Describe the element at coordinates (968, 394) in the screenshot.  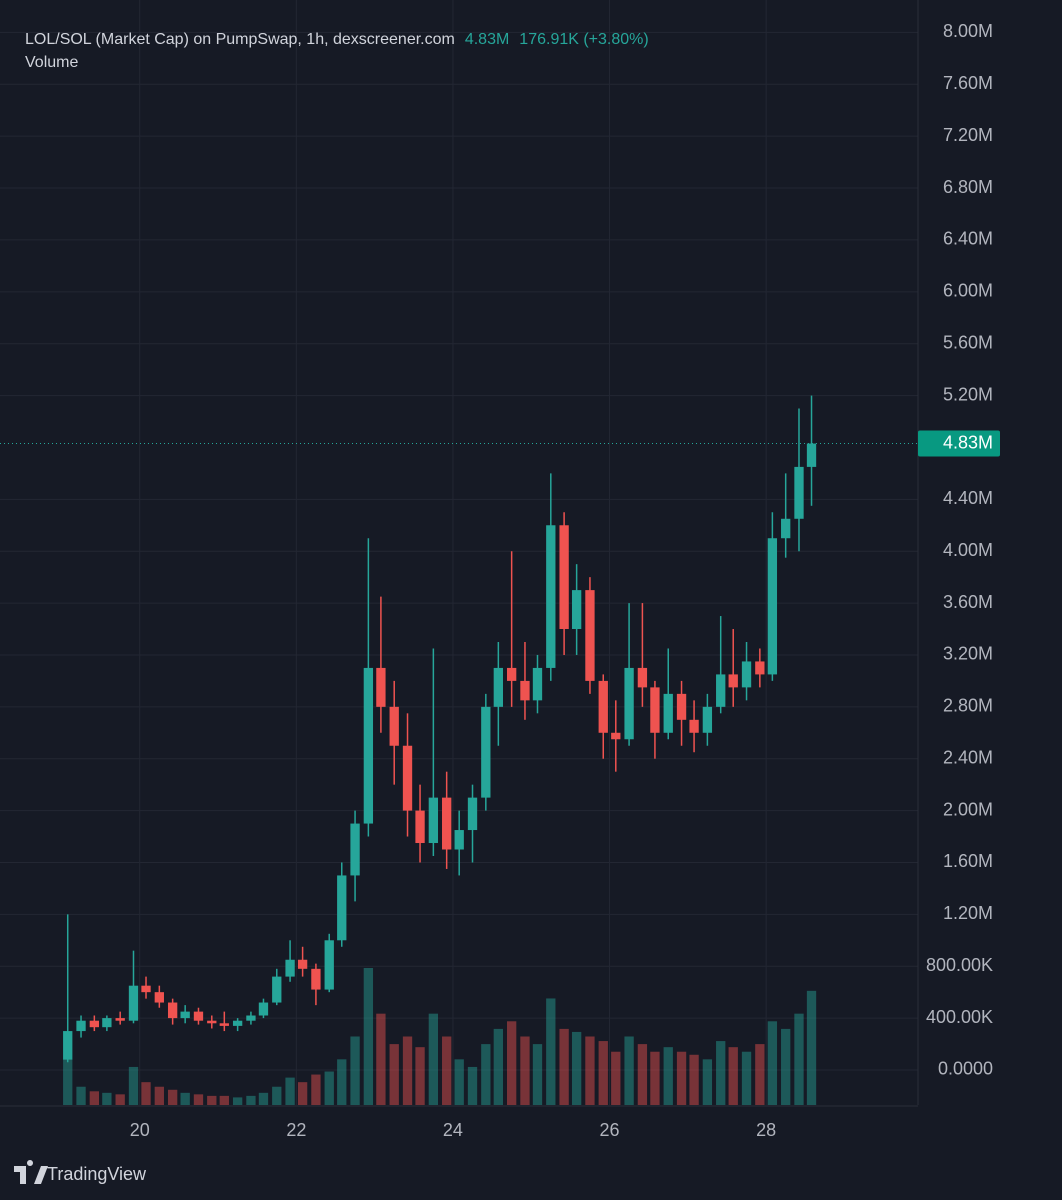
I see `y-tick-label: 5.20M` at that location.